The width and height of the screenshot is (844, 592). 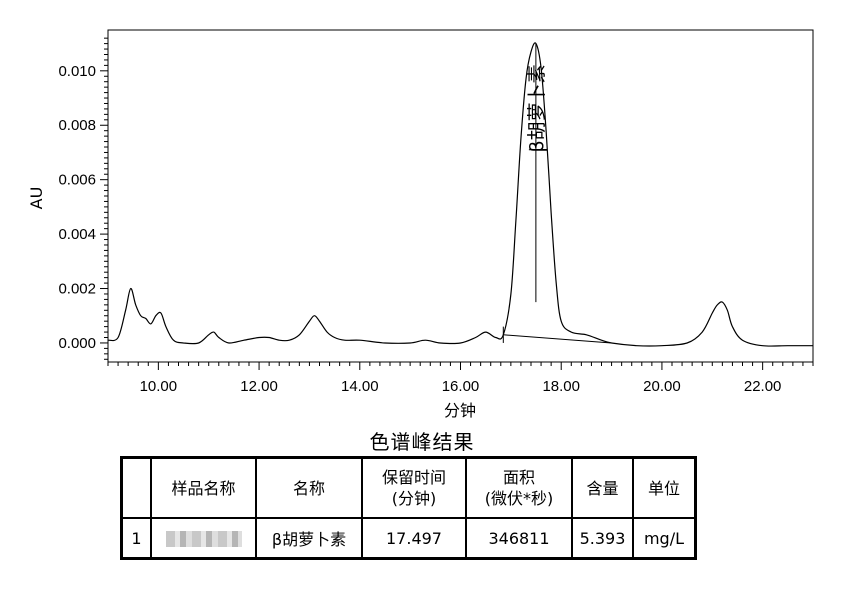 What do you see at coordinates (461, 386) in the screenshot?
I see `x-tick-label: 16.00` at bounding box center [461, 386].